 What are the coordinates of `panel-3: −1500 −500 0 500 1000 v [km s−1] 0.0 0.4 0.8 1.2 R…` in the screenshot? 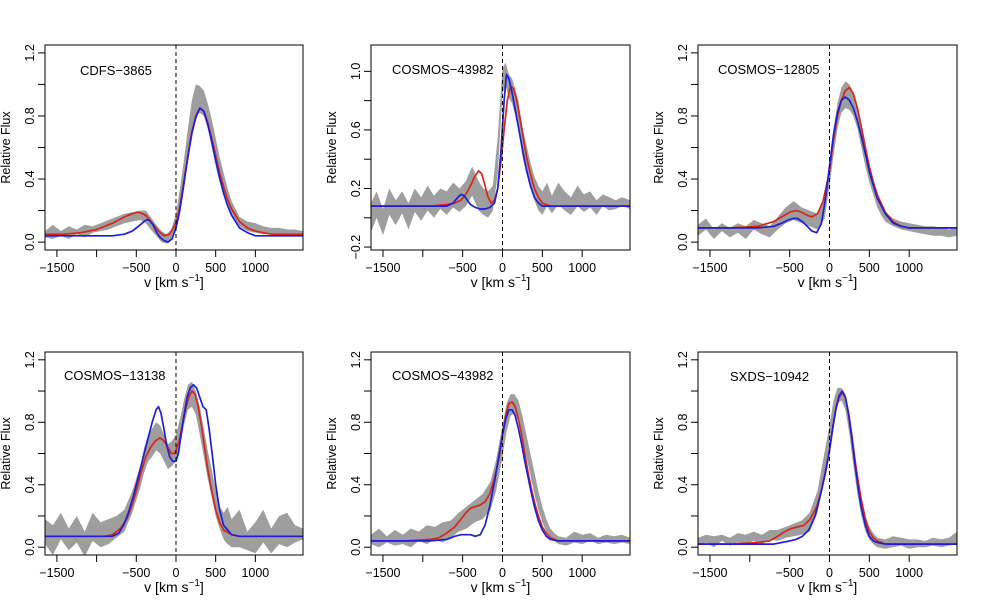 It's located at (805, 167).